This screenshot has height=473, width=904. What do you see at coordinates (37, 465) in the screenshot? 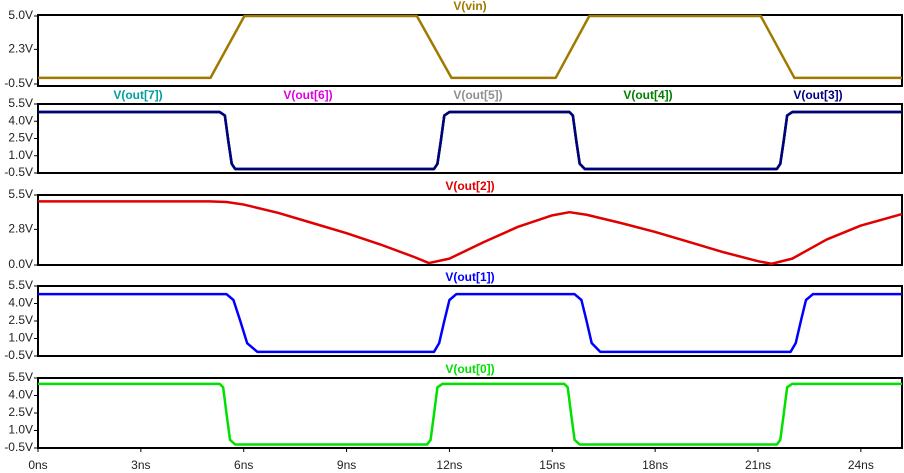
I see `x-tick-label: 0ns` at bounding box center [37, 465].